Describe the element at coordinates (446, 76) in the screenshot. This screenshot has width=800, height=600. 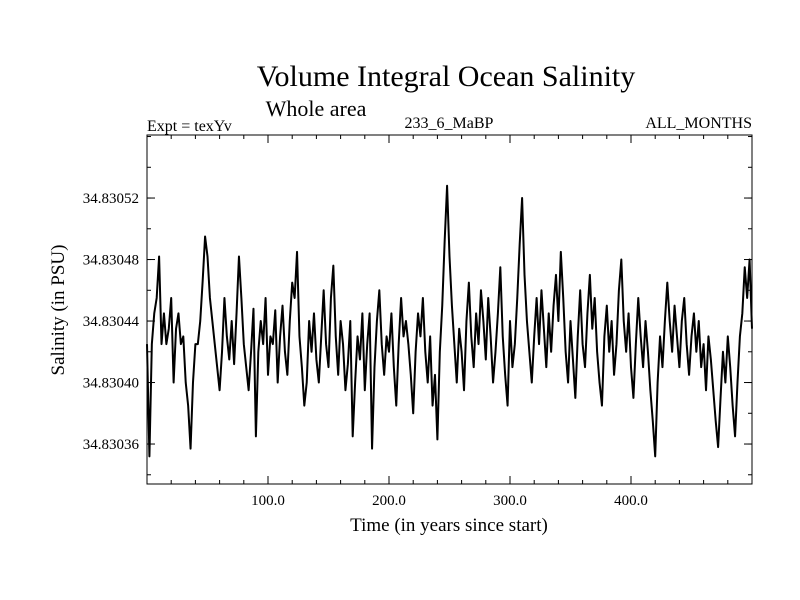
I see `chart-title: Volume Integral Ocean Salinity` at that location.